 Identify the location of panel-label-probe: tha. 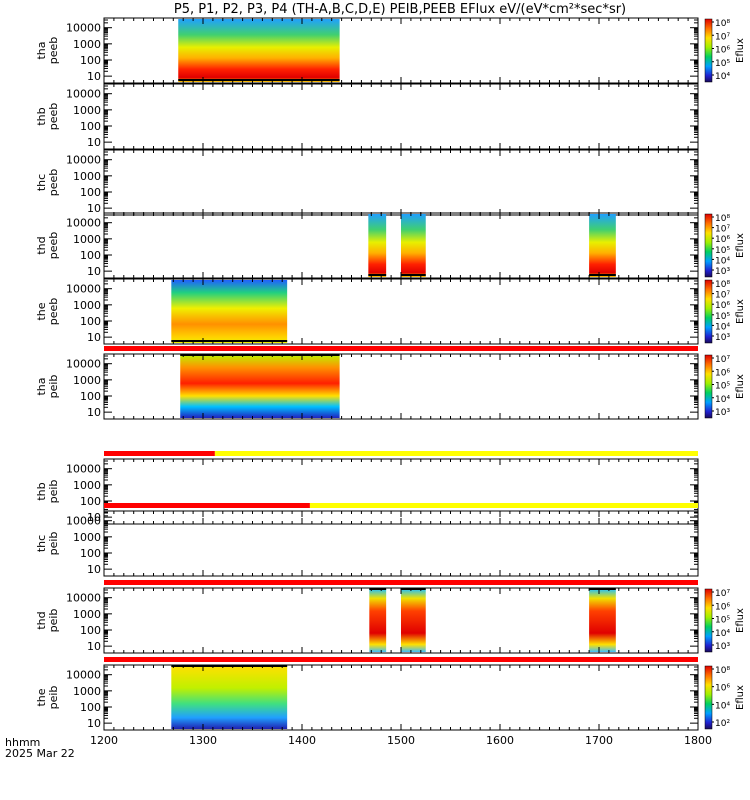
(41, 50).